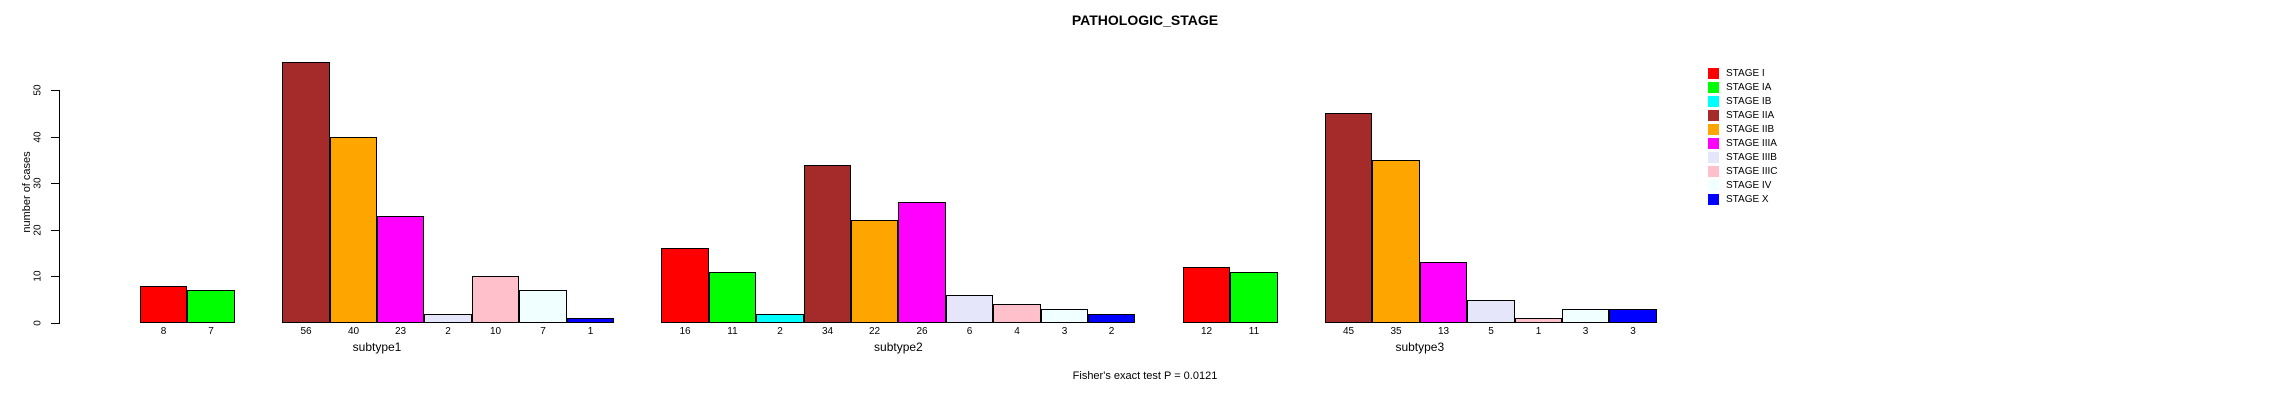 This screenshot has width=2290, height=400. I want to click on legend-swatch-stage-i, so click(1713, 73).